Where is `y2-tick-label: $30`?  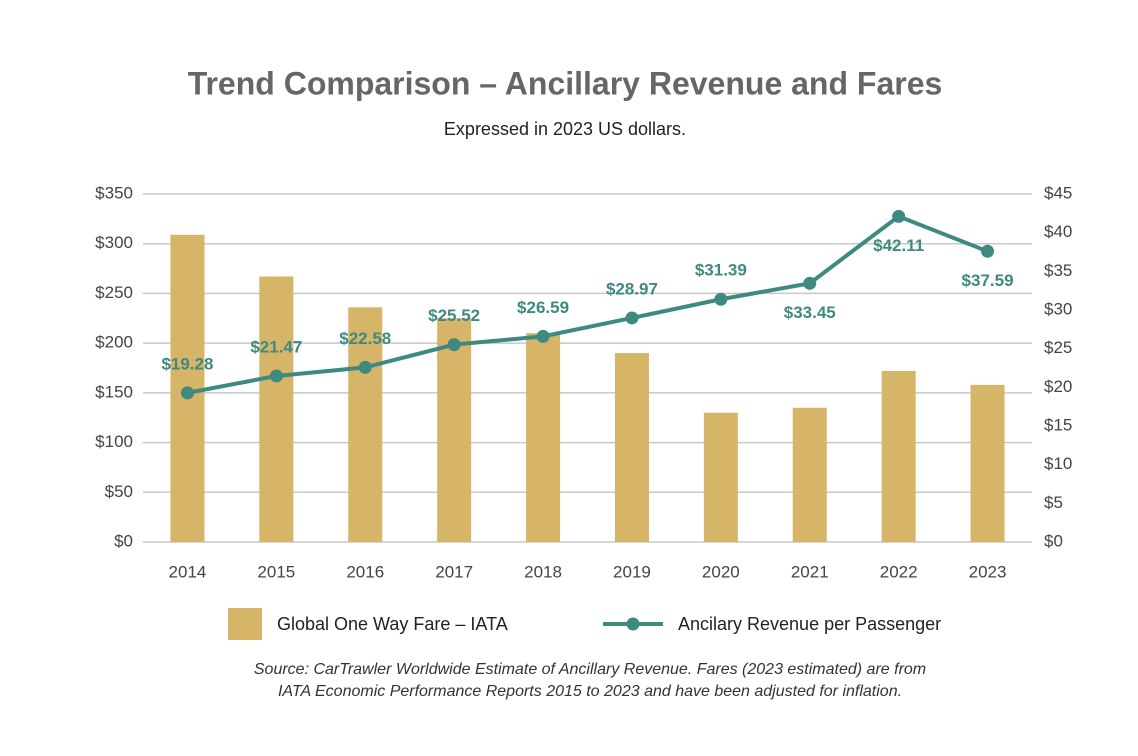 y2-tick-label: $30 is located at coordinates (1058, 308).